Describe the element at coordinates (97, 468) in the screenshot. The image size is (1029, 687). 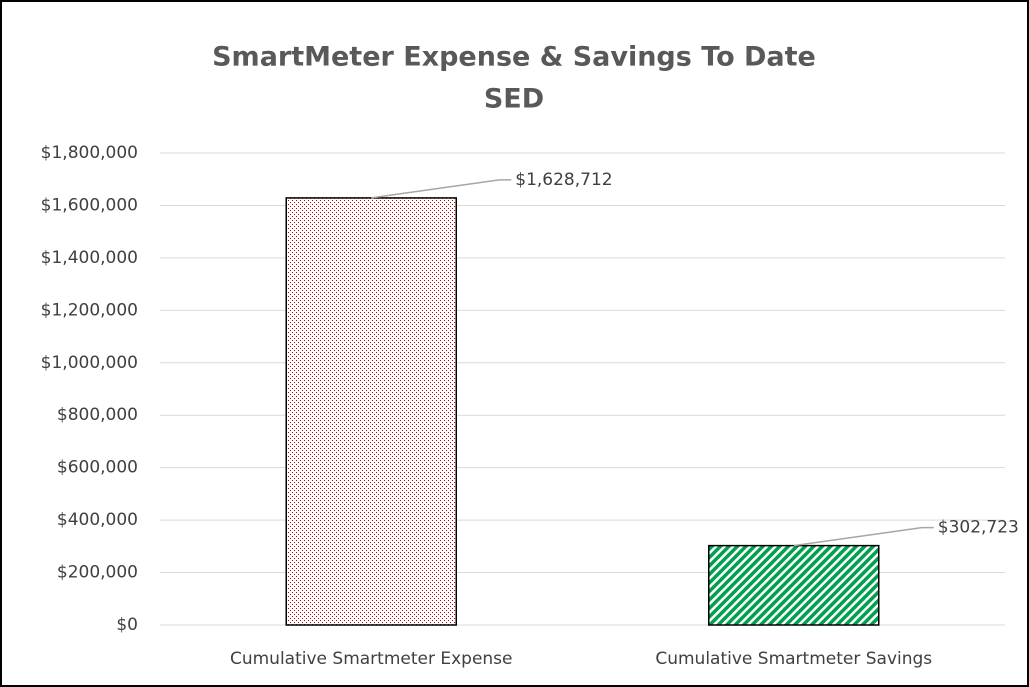
I see `y-tick-label: $600,000` at that location.